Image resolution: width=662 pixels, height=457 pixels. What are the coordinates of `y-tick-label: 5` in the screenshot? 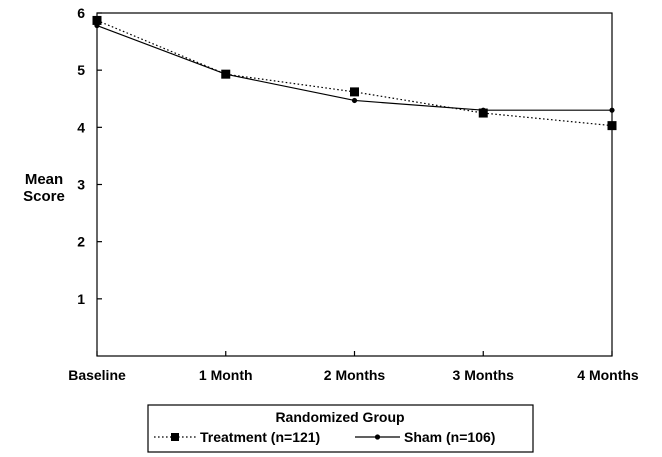 It's located at (81, 70).